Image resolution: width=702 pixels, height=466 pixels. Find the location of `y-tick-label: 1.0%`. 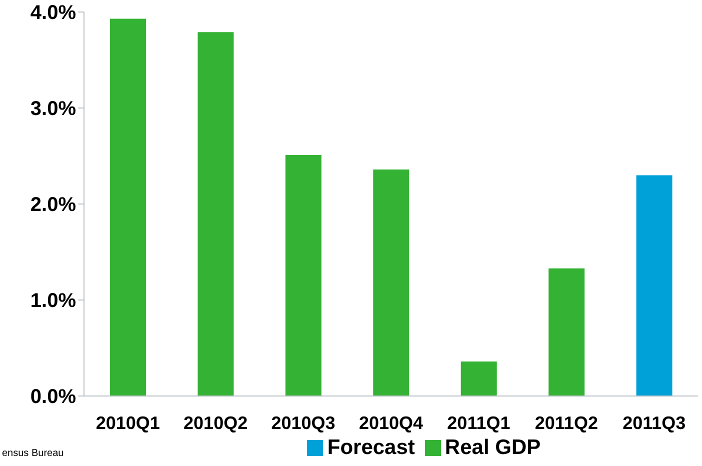

y-tick-label: 1.0% is located at coordinates (53, 301).